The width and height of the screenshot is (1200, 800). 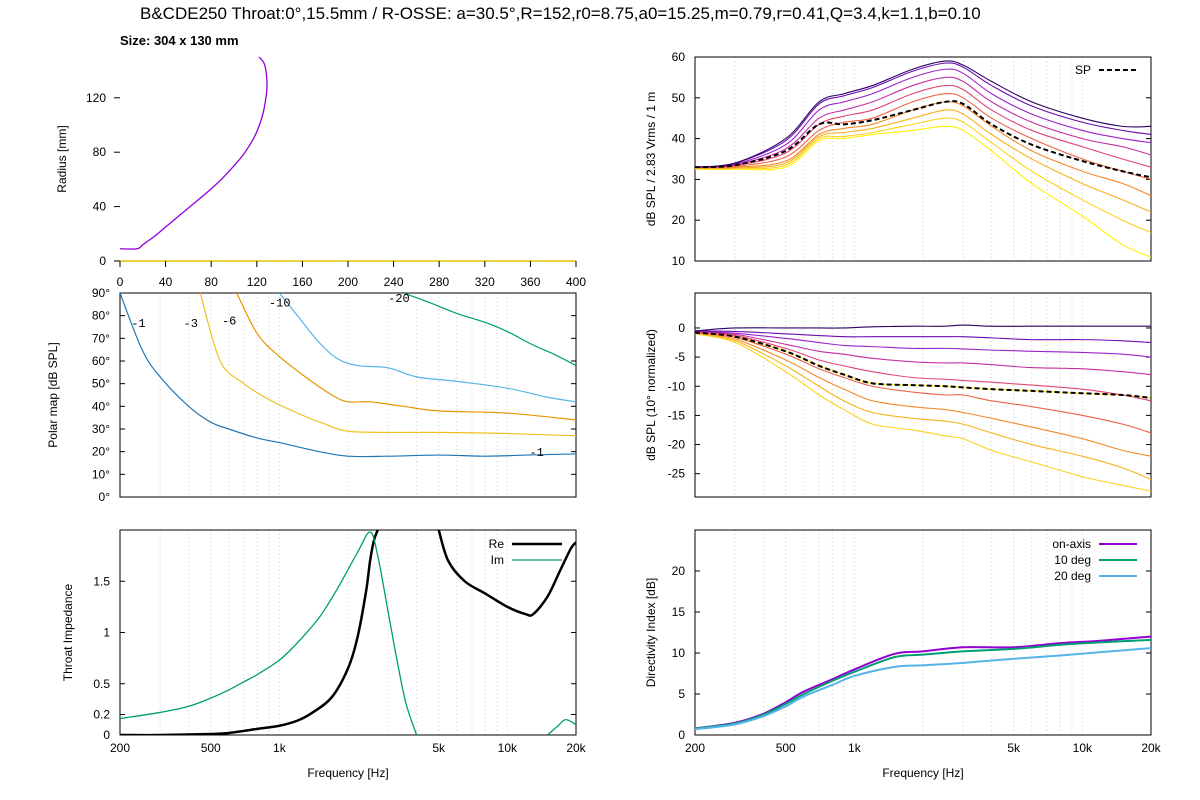 What do you see at coordinates (269, 633) in the screenshot?
I see `impedance-im` at bounding box center [269, 633].